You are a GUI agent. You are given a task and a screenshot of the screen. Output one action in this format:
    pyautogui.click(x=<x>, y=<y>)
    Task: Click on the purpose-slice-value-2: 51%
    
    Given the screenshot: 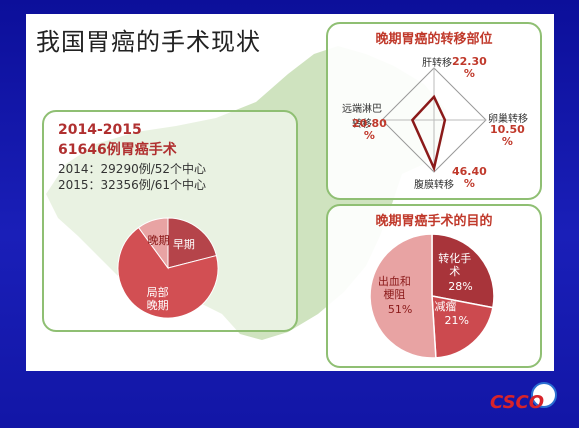 What is the action you would take?
    pyautogui.click(x=400, y=310)
    